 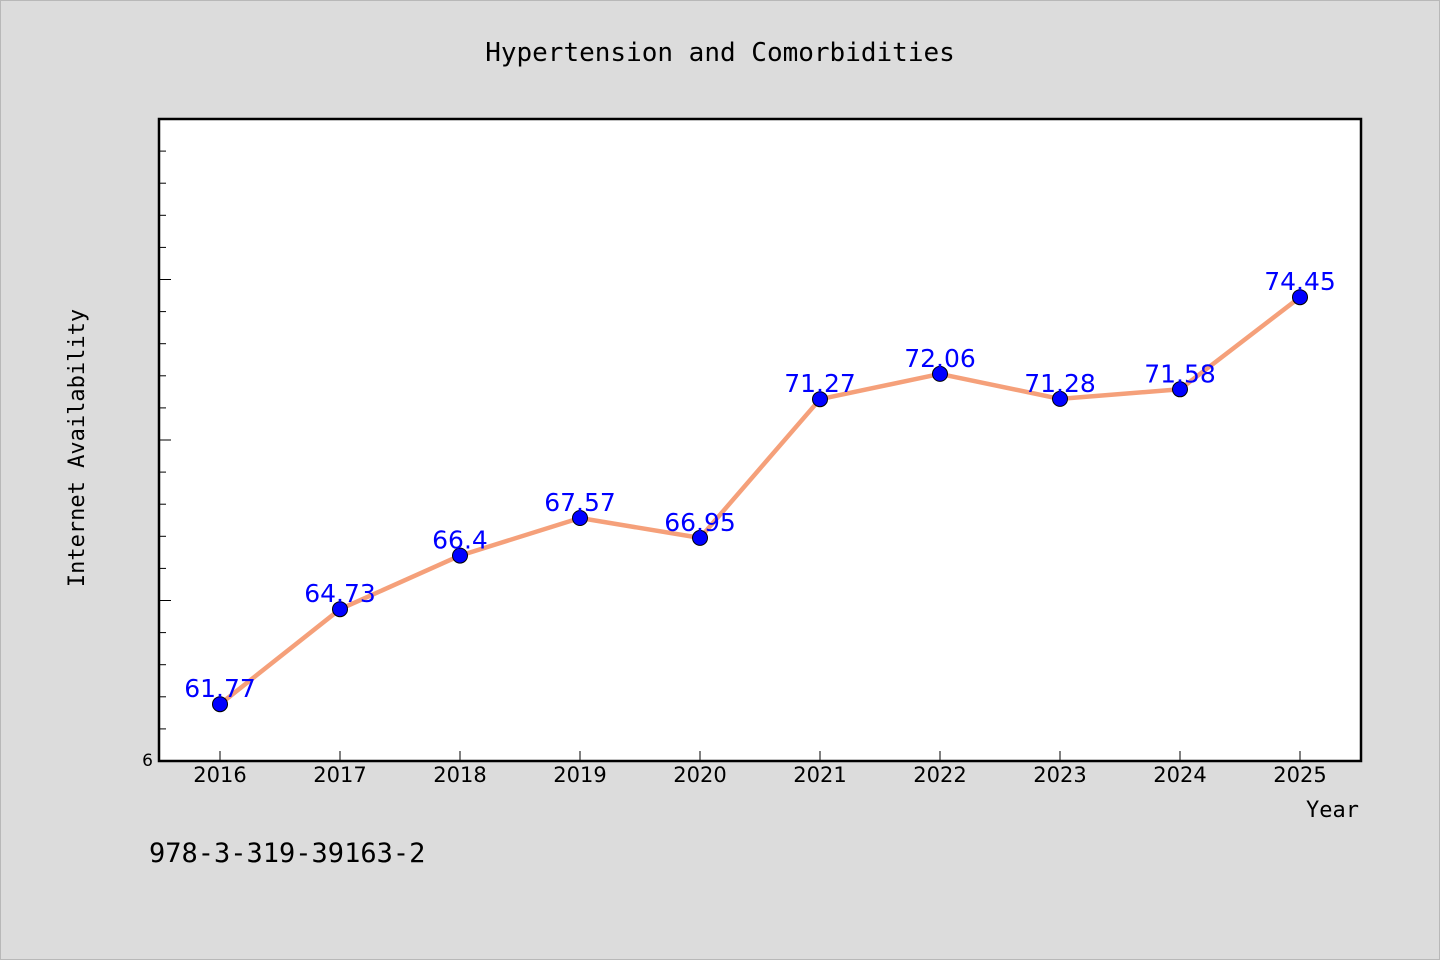 What do you see at coordinates (819, 775) in the screenshot?
I see `x-tick-label: 2021` at bounding box center [819, 775].